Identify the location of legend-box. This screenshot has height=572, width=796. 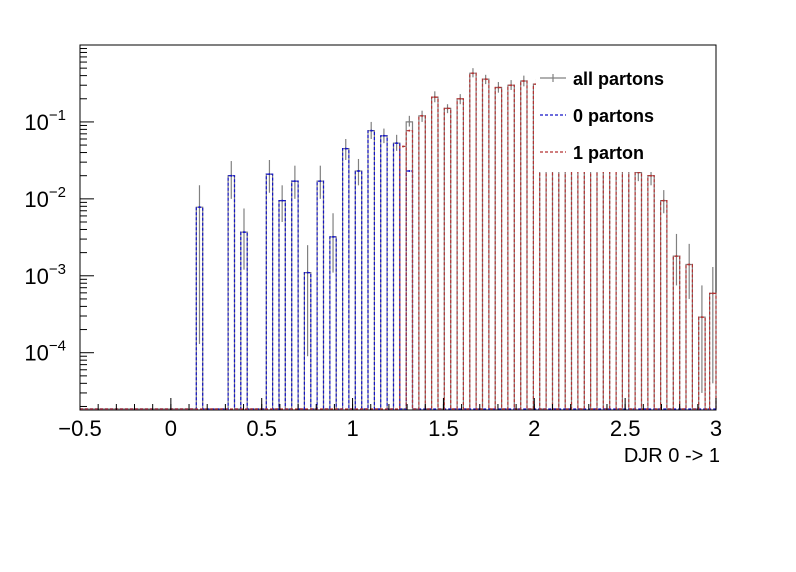
(625, 114).